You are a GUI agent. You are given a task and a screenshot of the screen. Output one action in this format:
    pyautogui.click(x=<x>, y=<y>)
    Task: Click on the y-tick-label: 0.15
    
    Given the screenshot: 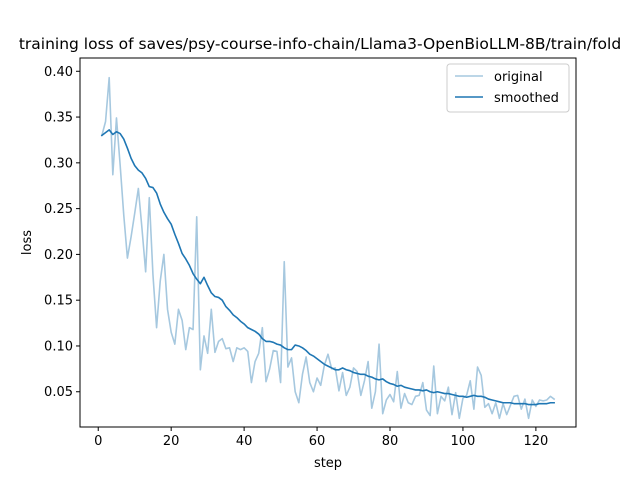 What is the action you would take?
    pyautogui.click(x=58, y=301)
    